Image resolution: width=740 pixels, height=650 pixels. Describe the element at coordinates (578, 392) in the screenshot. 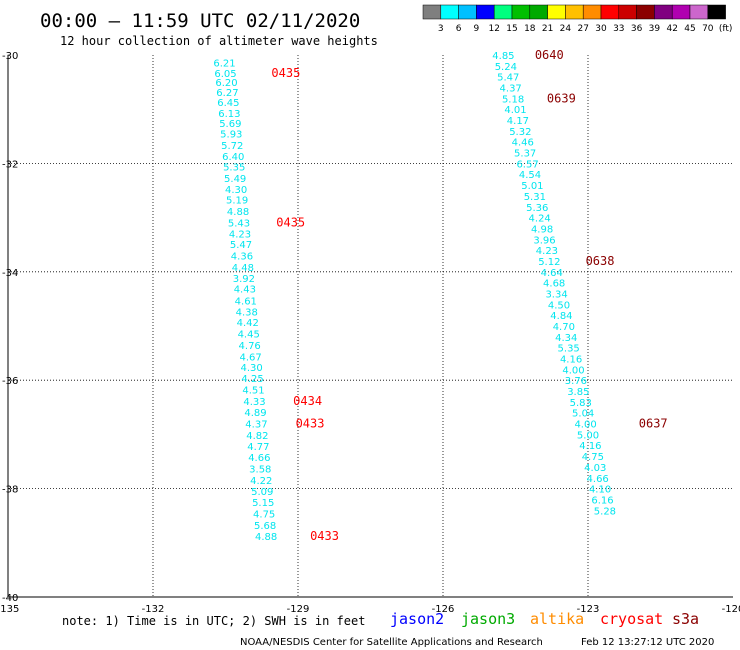

I see `wave-height-value: 3.85` at that location.